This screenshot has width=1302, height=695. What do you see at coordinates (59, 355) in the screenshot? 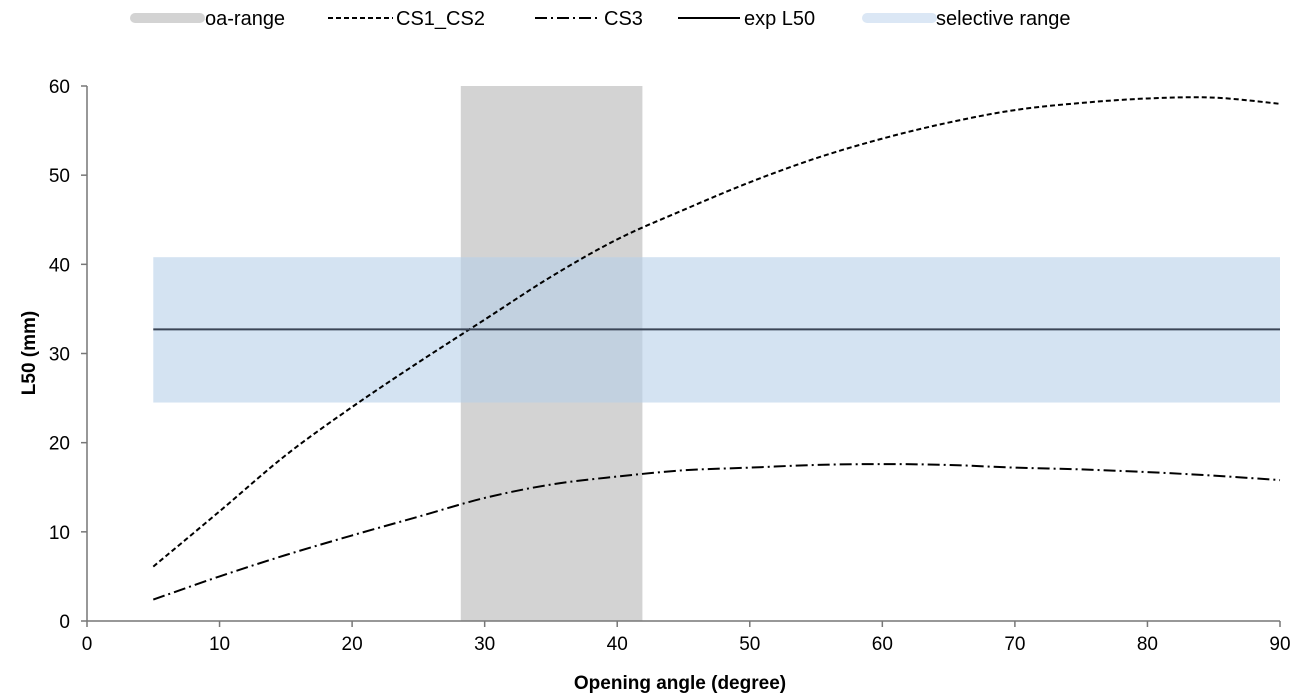
I see `y-tick-label: 30` at bounding box center [59, 355].